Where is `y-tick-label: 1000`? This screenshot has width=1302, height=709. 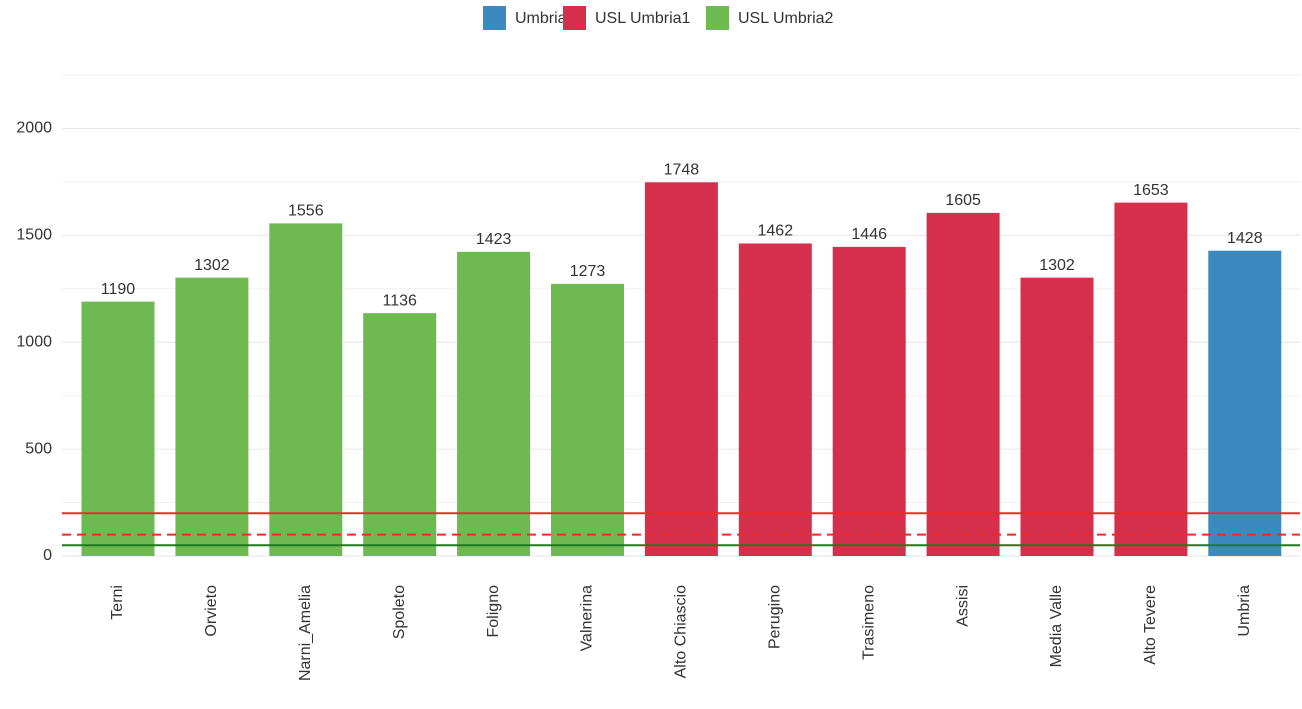
y-tick-label: 1000 is located at coordinates (34, 341).